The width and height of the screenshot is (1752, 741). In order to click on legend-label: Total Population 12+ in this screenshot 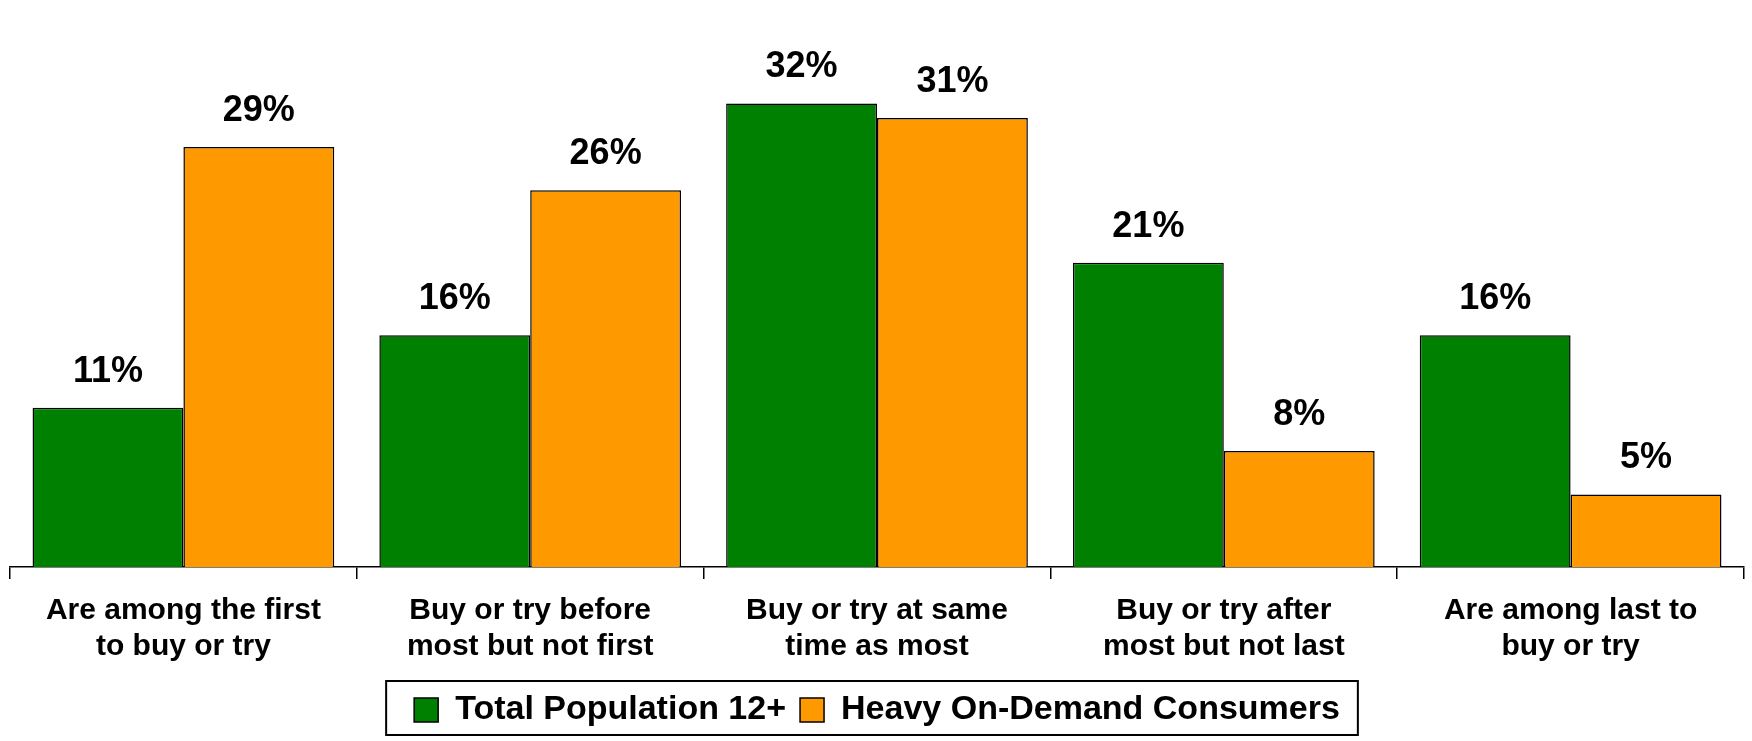, I will do `click(621, 707)`.